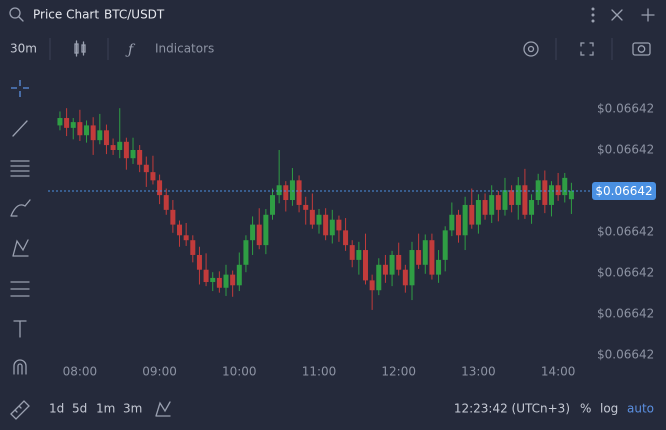 Image resolution: width=666 pixels, height=430 pixels. I want to click on x-tick-label: 14:00, so click(558, 372).